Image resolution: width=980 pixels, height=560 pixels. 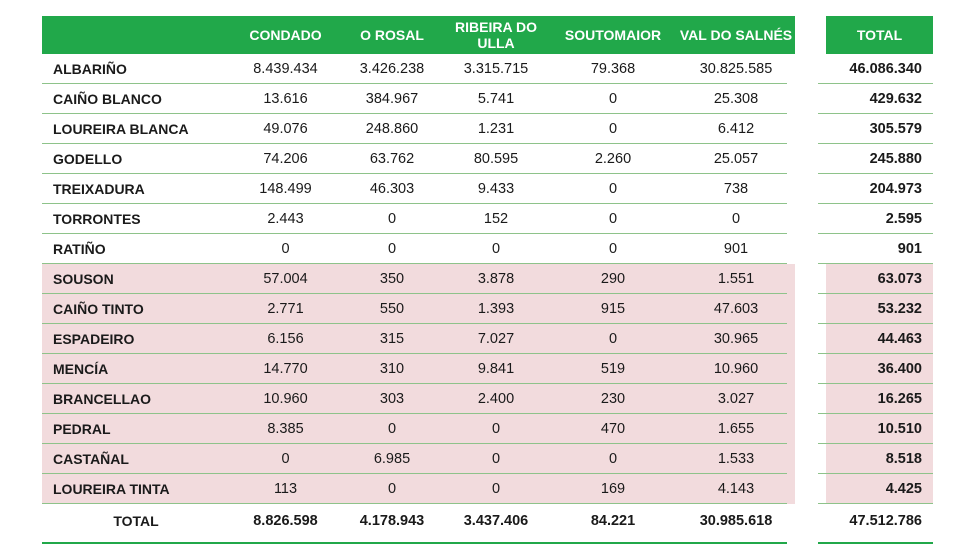 What do you see at coordinates (899, 339) in the screenshot?
I see `row-total: 44.463` at bounding box center [899, 339].